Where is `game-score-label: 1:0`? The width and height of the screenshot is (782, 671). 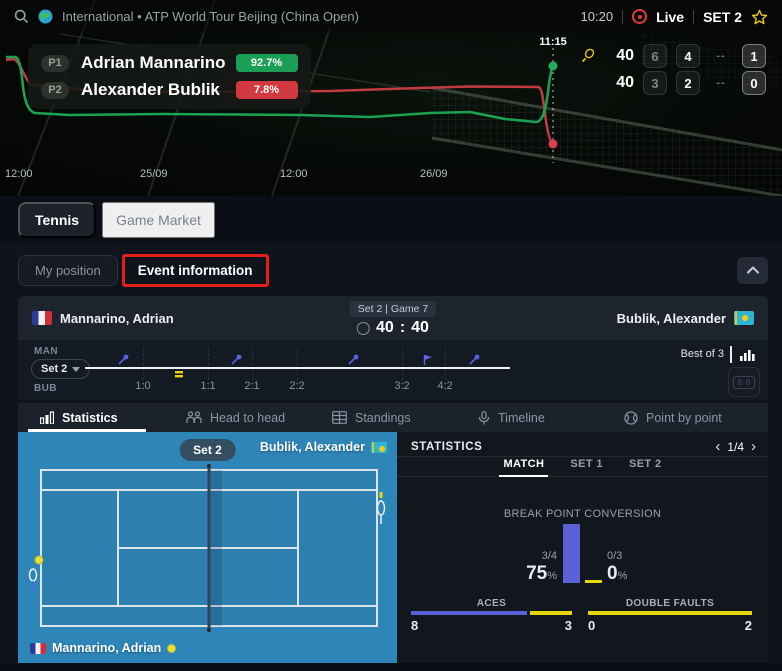 game-score-label: 1:0 is located at coordinates (143, 386).